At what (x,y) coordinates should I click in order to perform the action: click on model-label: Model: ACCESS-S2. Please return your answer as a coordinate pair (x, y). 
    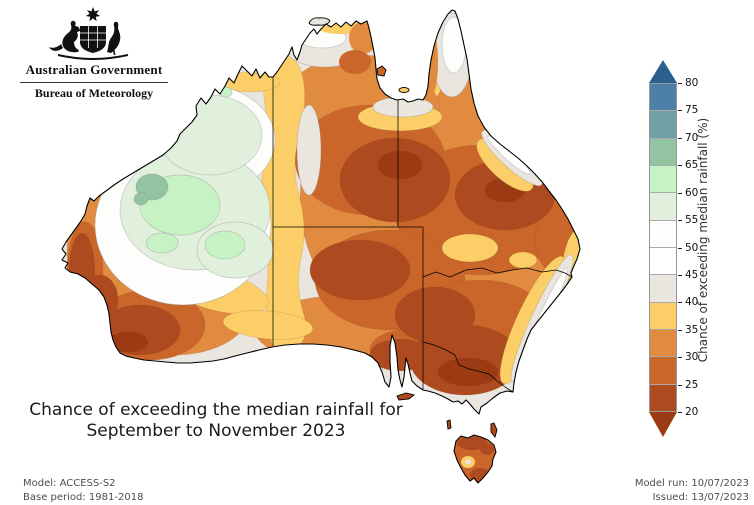
    Looking at the image, I should click on (69, 483).